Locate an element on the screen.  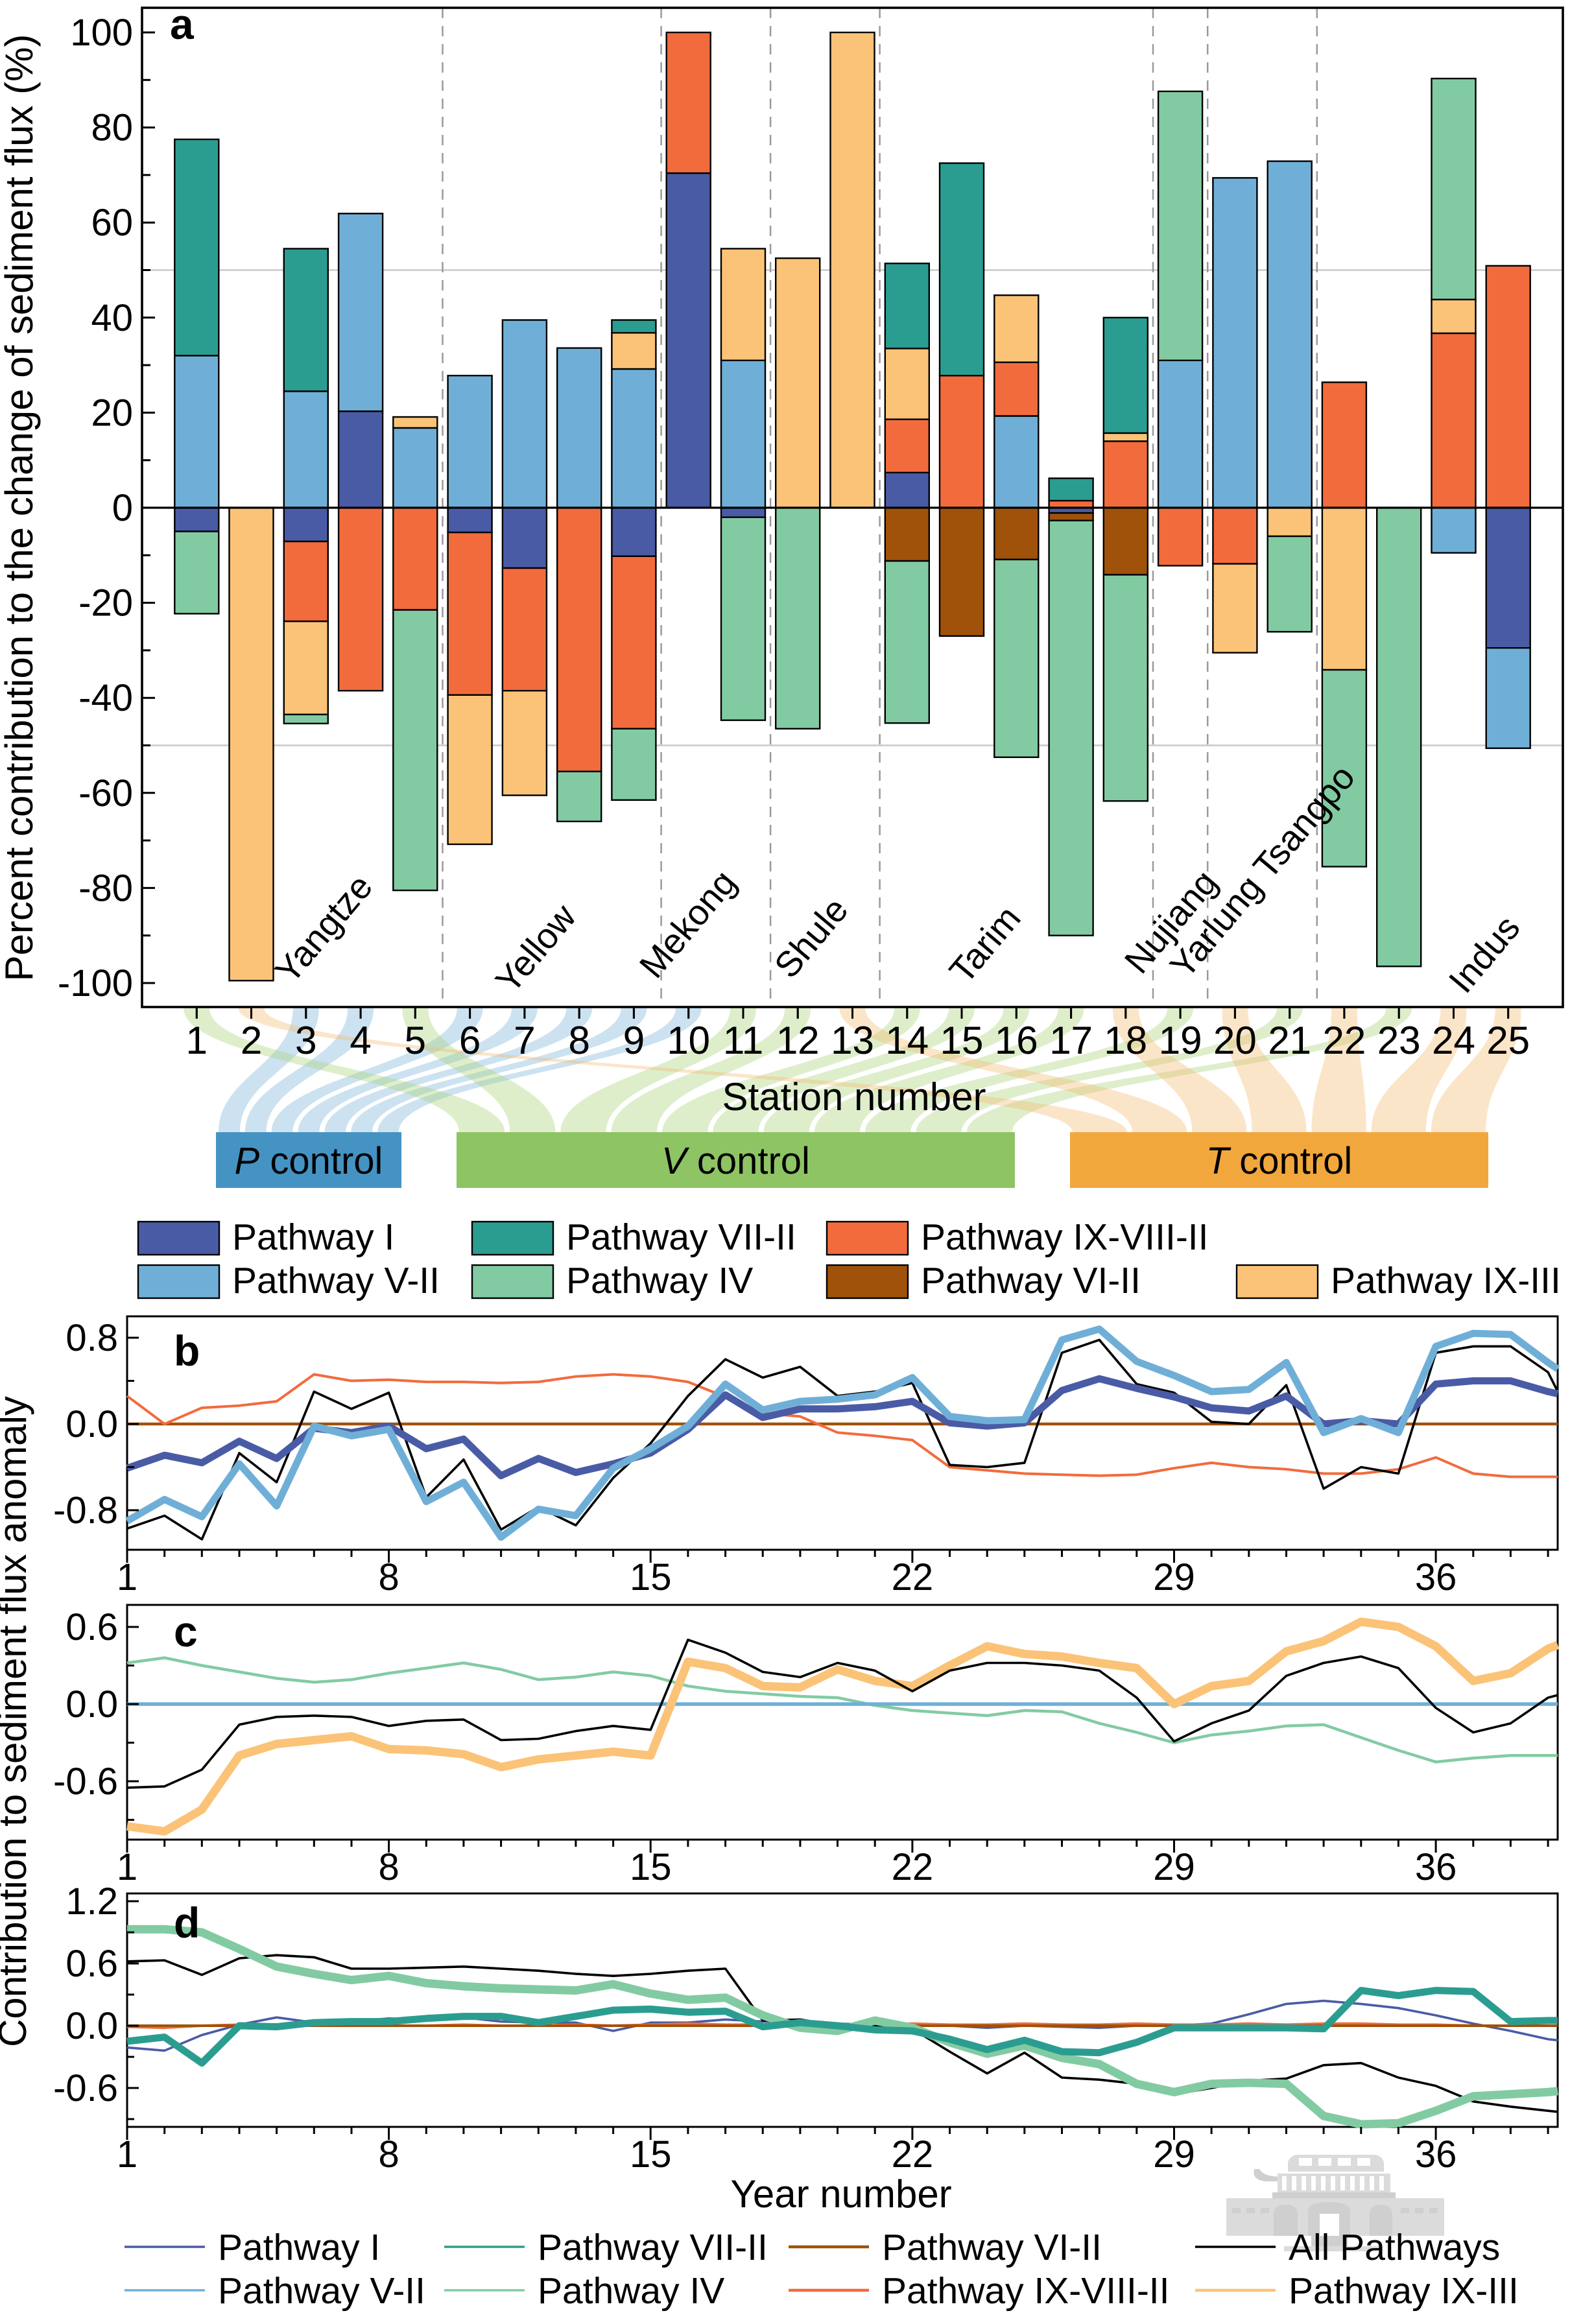
svg-text: 12 is located at coordinates (798, 1040).